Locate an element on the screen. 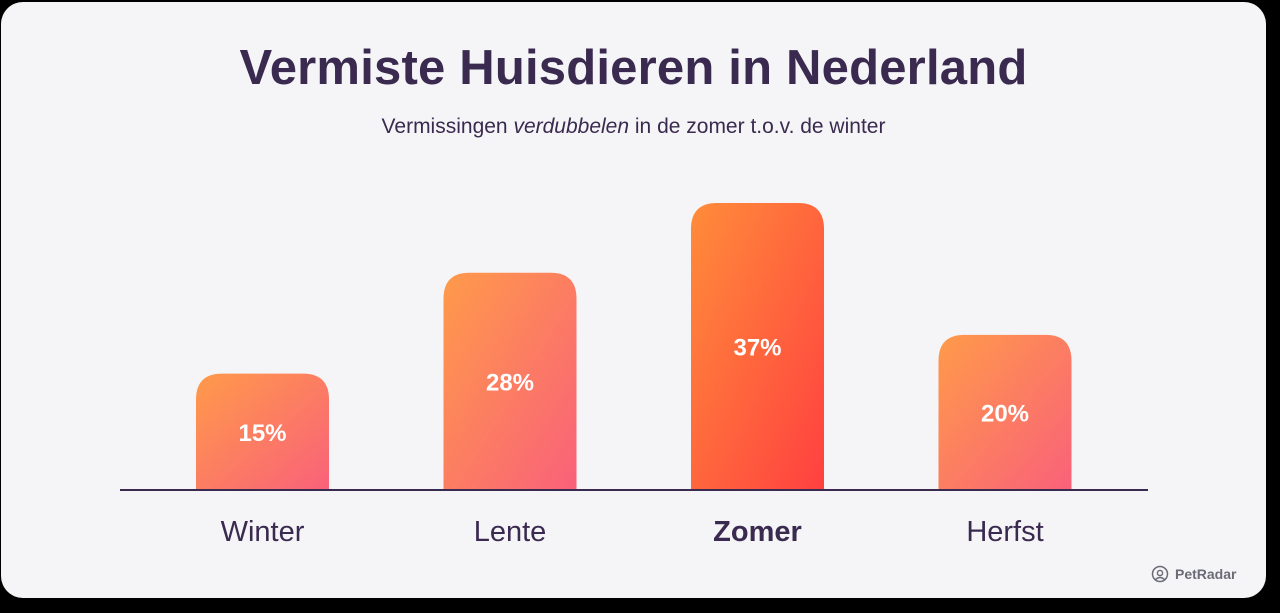 This screenshot has height=613, width=1280. bar-lente is located at coordinates (510, 381).